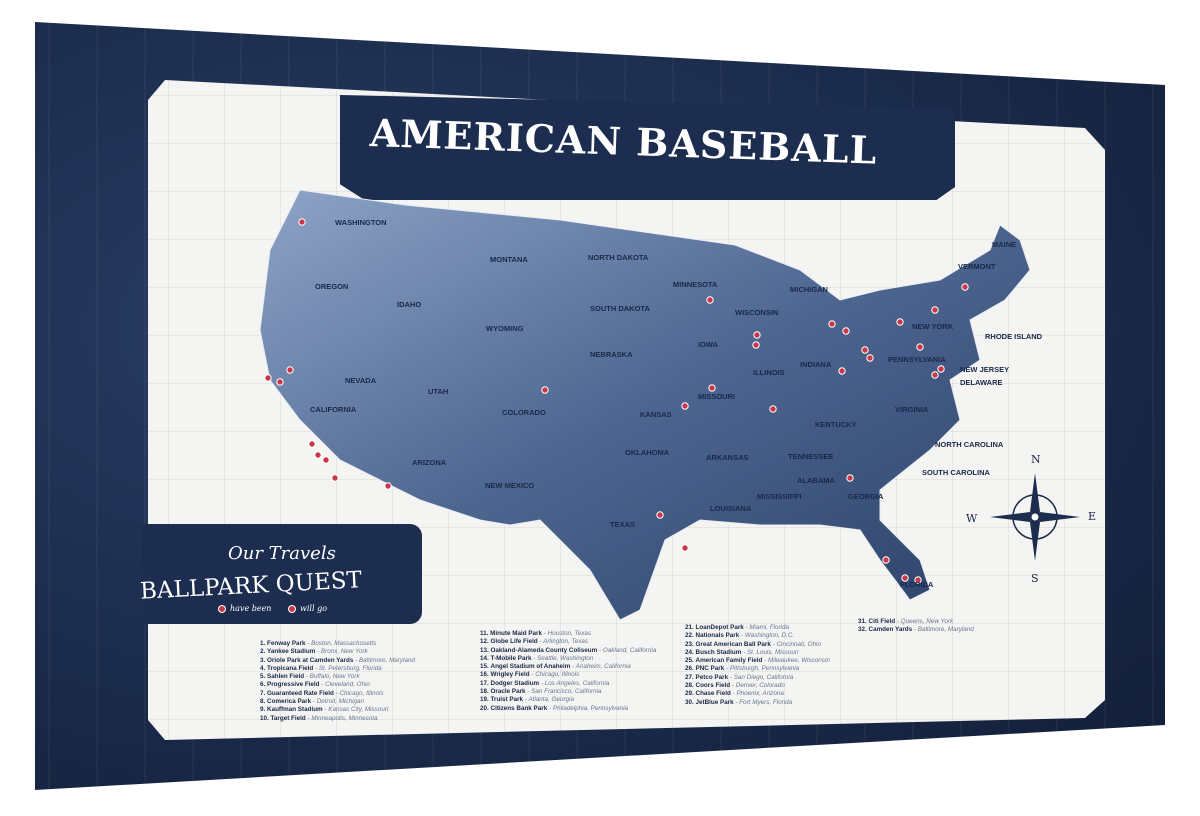 The height and width of the screenshot is (816, 1200). I want to click on state-label: VIRGINIA, so click(912, 409).